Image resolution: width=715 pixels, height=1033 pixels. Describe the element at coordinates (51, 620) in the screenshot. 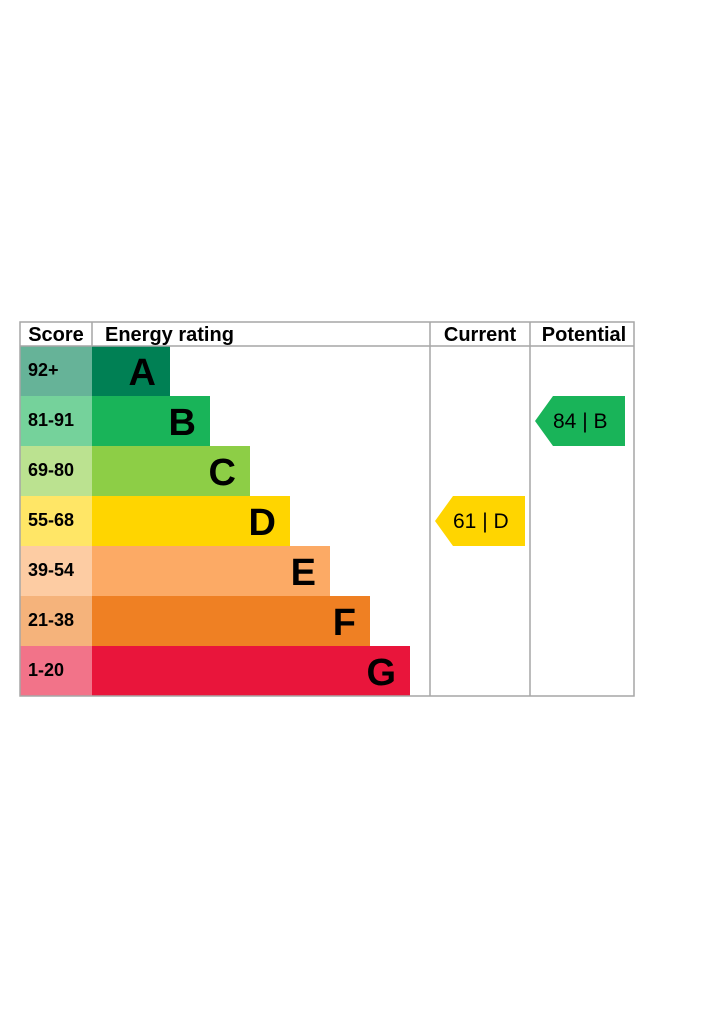

I see `score-label-f: 21-38` at that location.